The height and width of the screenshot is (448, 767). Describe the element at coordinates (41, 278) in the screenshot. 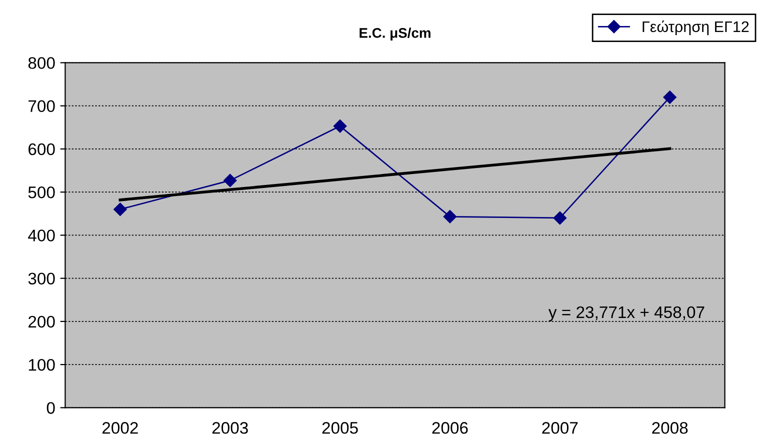

I see `y-tick-label: 300` at that location.